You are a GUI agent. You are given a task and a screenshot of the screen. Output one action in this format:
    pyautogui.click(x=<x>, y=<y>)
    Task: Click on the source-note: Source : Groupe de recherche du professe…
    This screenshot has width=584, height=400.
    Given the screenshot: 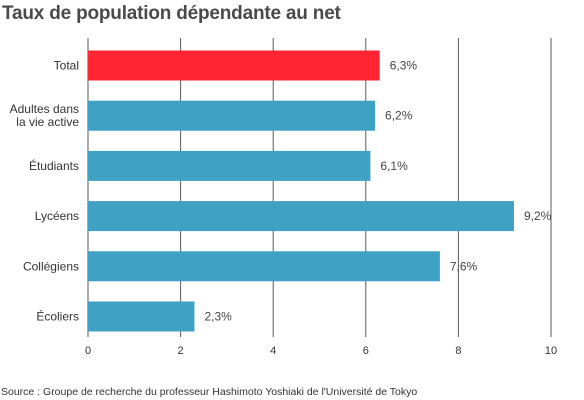 What is the action you would take?
    pyautogui.click(x=209, y=392)
    